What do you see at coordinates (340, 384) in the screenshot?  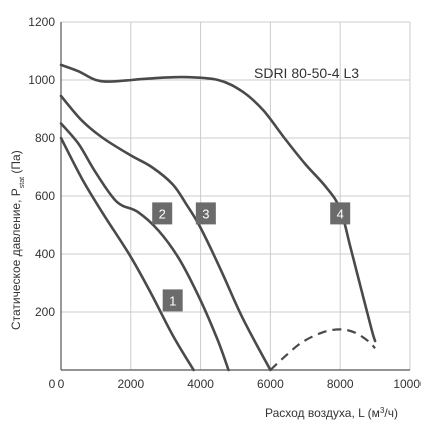 I see `x-tick-label: 8000` at bounding box center [340, 384].